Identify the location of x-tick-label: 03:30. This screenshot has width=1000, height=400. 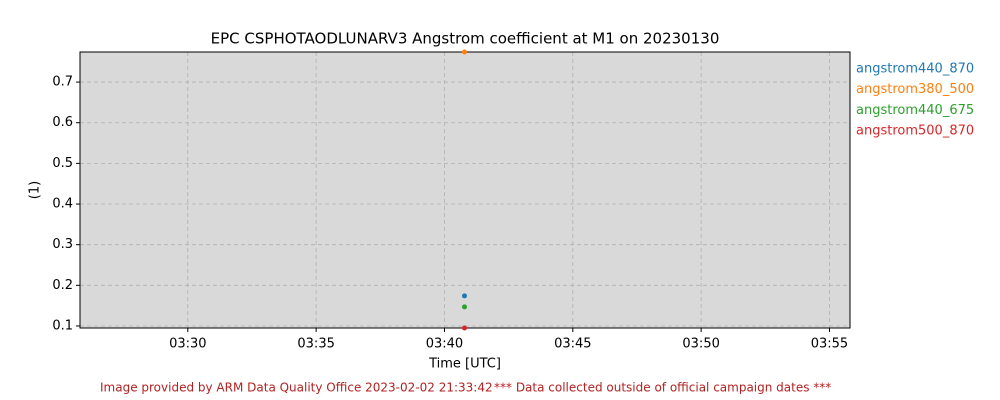
(187, 344).